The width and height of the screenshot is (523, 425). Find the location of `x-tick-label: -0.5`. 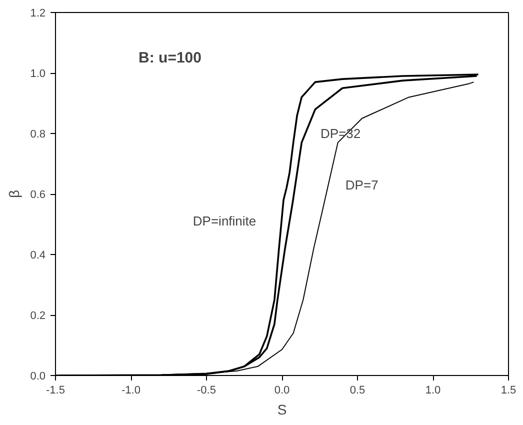

x-tick-label: -0.5 is located at coordinates (206, 390).